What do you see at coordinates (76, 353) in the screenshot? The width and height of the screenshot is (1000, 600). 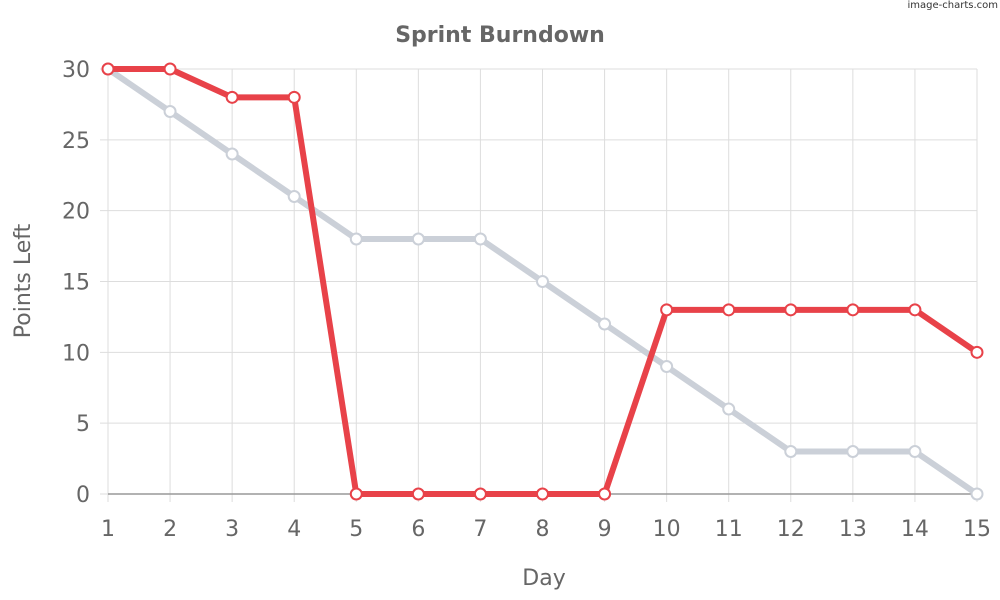 I see `y-tick-label: 10` at bounding box center [76, 353].